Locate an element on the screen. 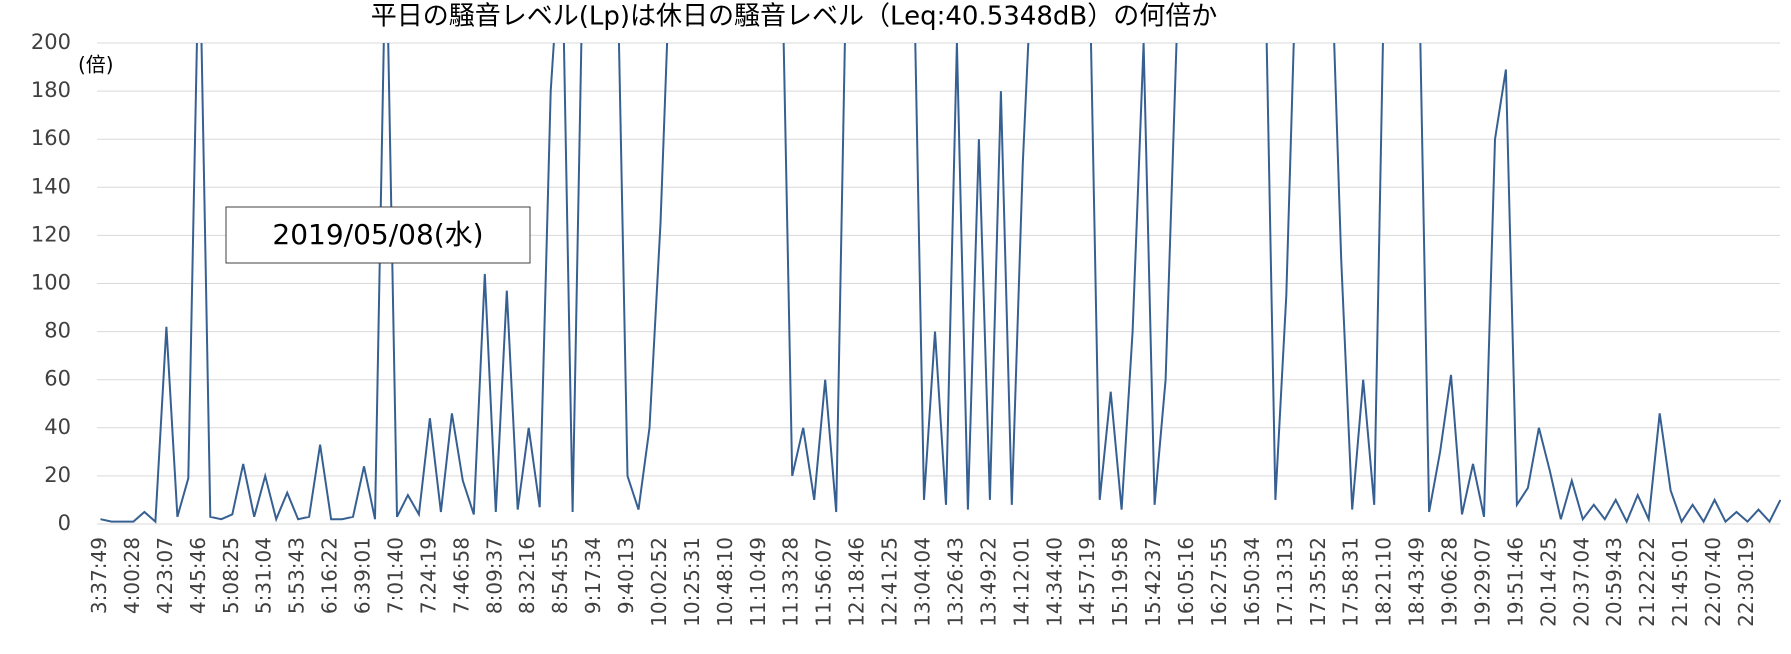 This screenshot has width=1791, height=654. x-tick-label: 19:29:07 is located at coordinates (1482, 582).